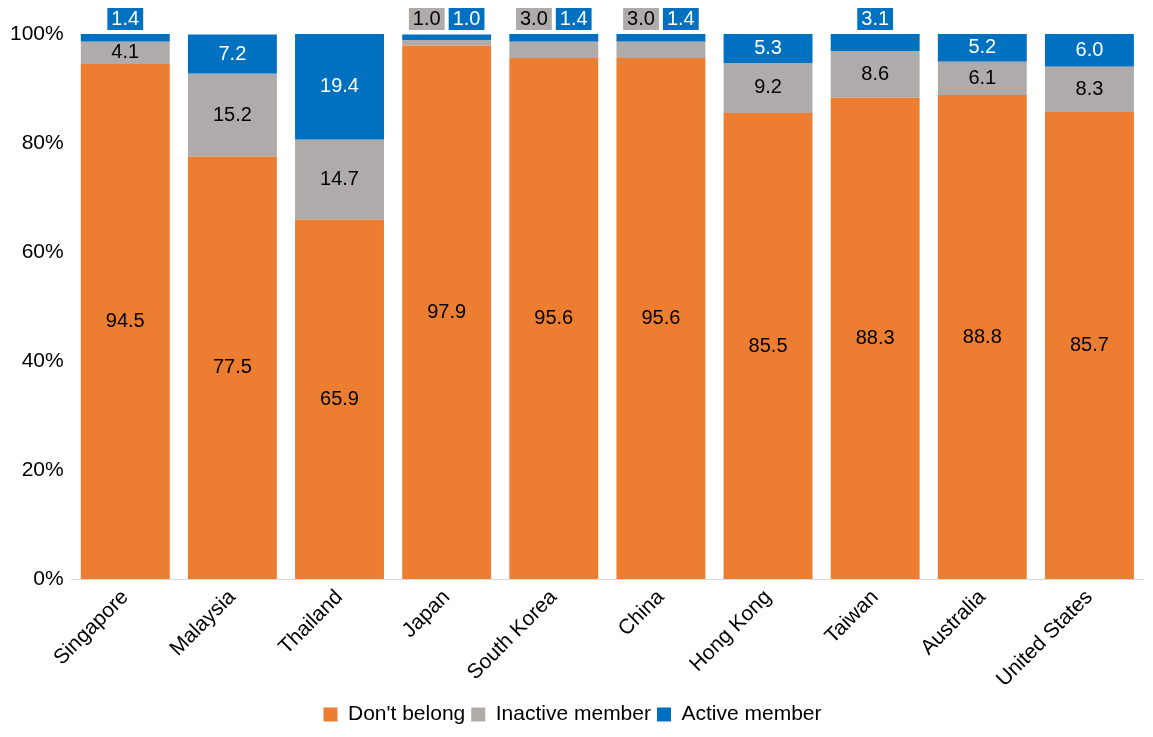 The height and width of the screenshot is (737, 1153). Describe the element at coordinates (768, 46) in the screenshot. I see `data-label: 5.3` at that location.